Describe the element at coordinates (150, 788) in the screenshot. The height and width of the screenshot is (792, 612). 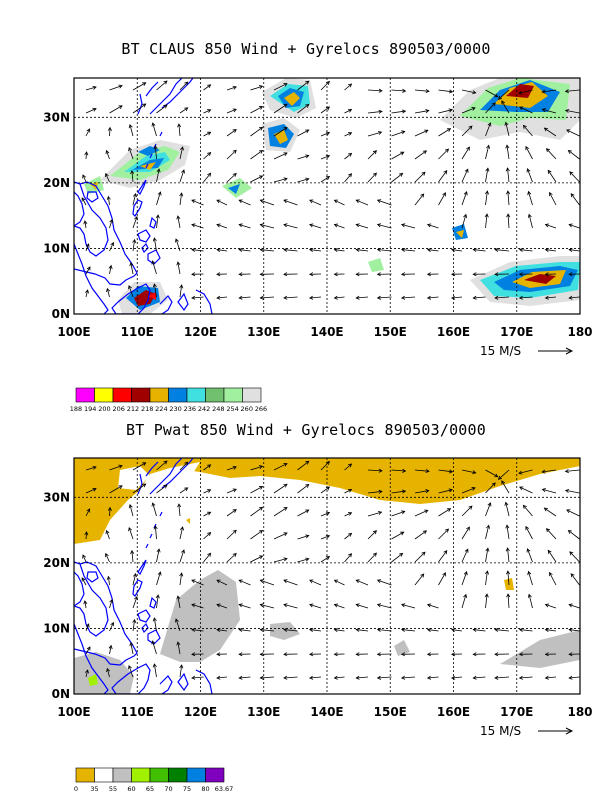
I see `colorbar-label: 65` at that location.